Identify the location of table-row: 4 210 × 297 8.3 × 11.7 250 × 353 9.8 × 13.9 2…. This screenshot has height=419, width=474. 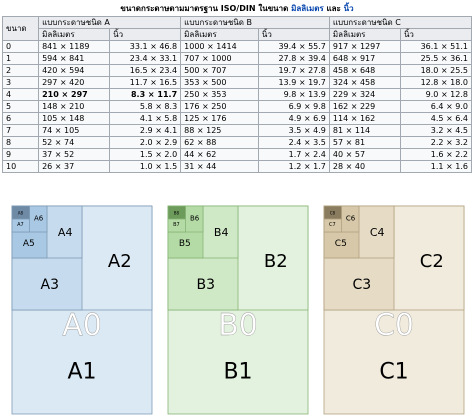
(237, 94).